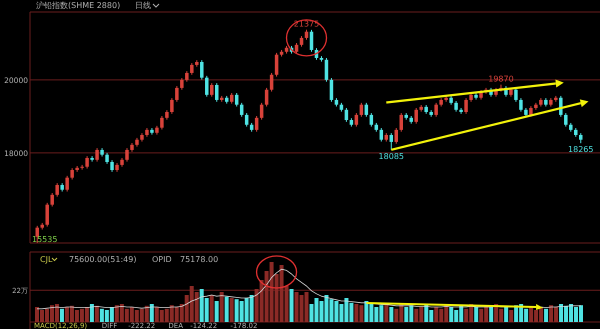  I want to click on chart-subtitle: 日线, so click(143, 5).